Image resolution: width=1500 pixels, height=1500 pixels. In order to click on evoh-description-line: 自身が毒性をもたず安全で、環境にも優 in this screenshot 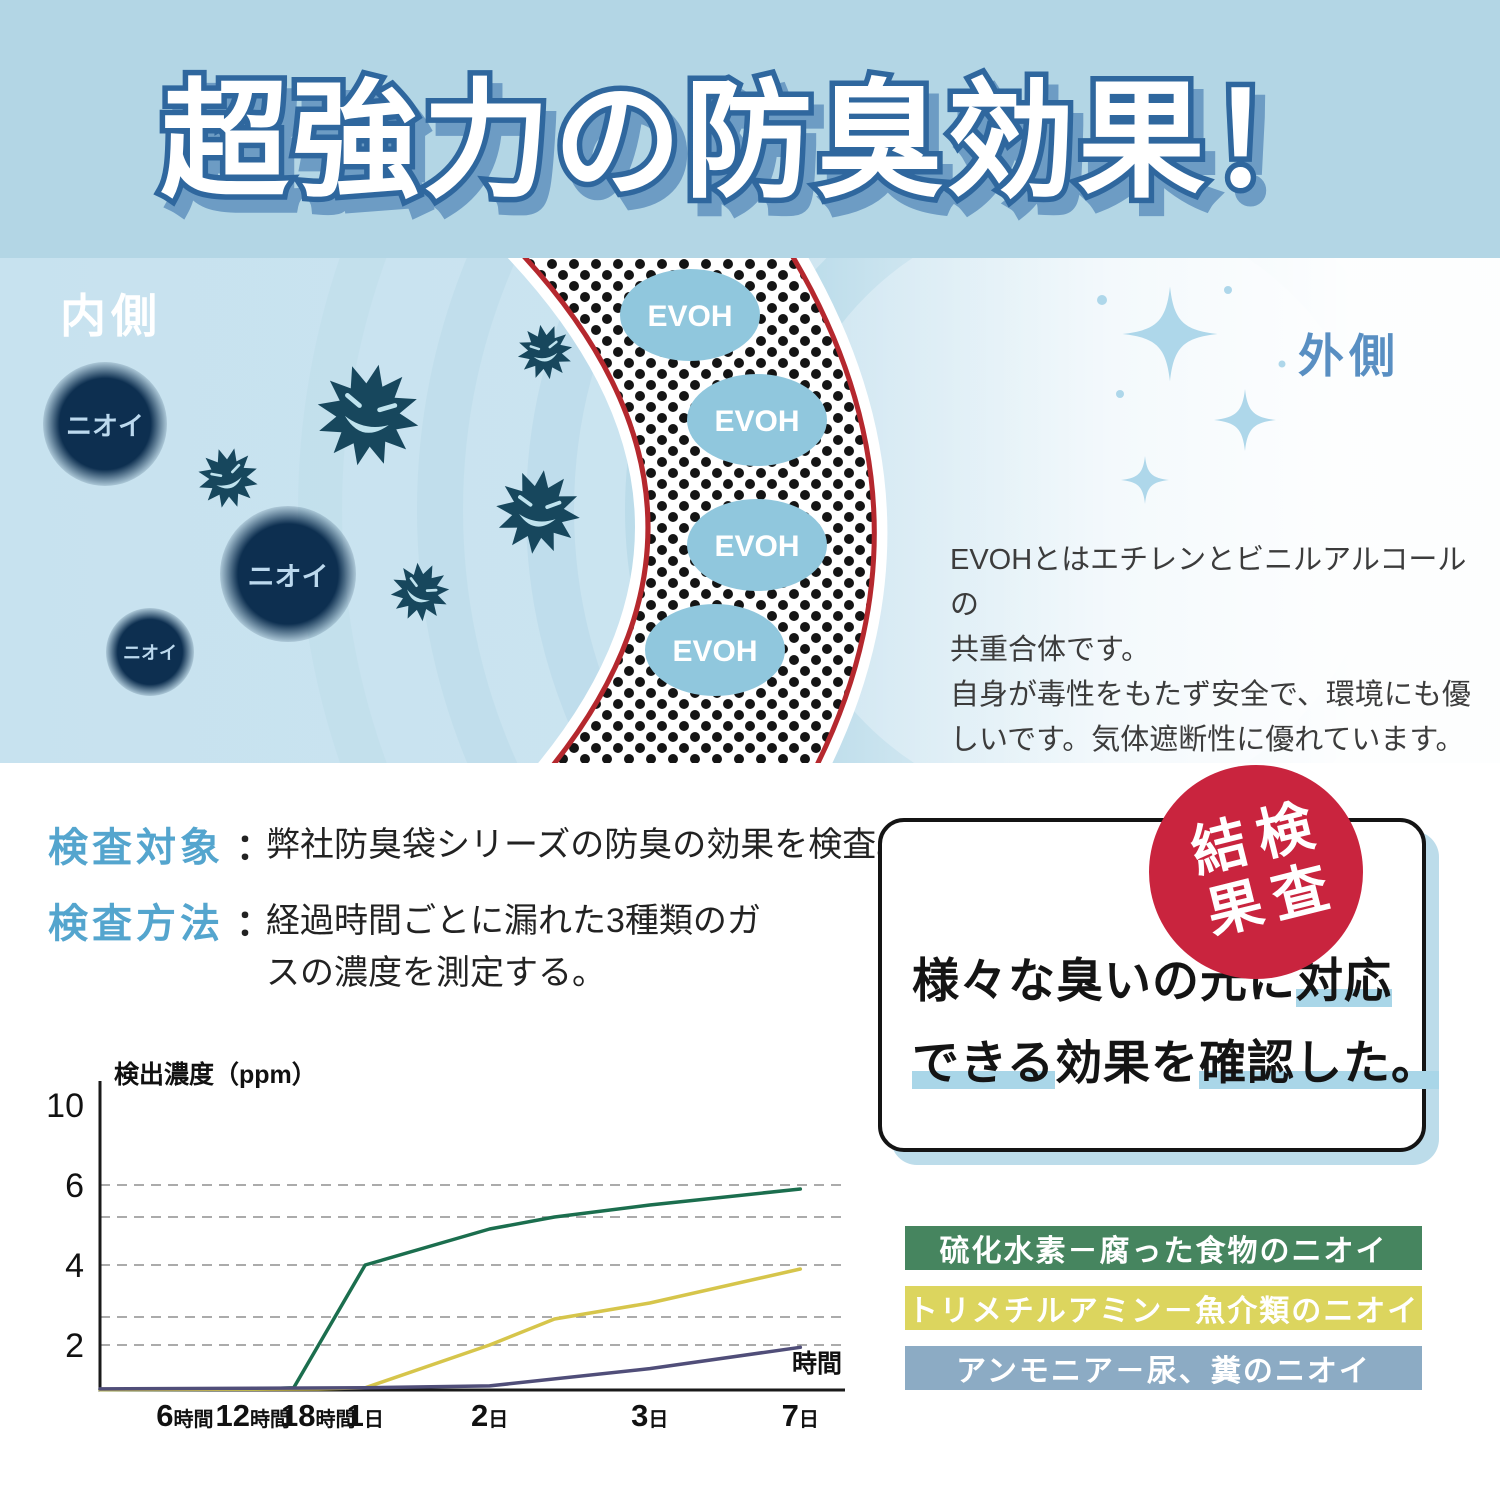, I will do `click(1210, 695)`.